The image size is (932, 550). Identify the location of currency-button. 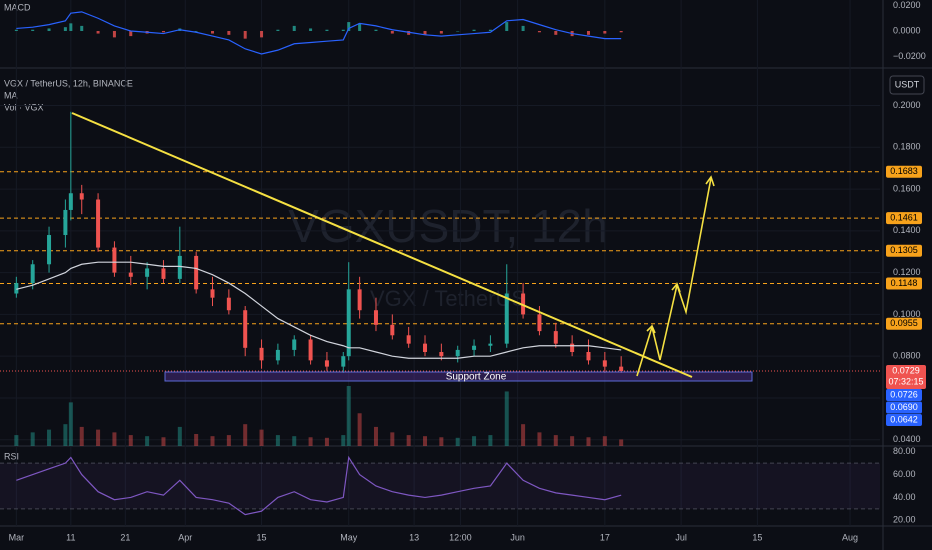
(907, 85).